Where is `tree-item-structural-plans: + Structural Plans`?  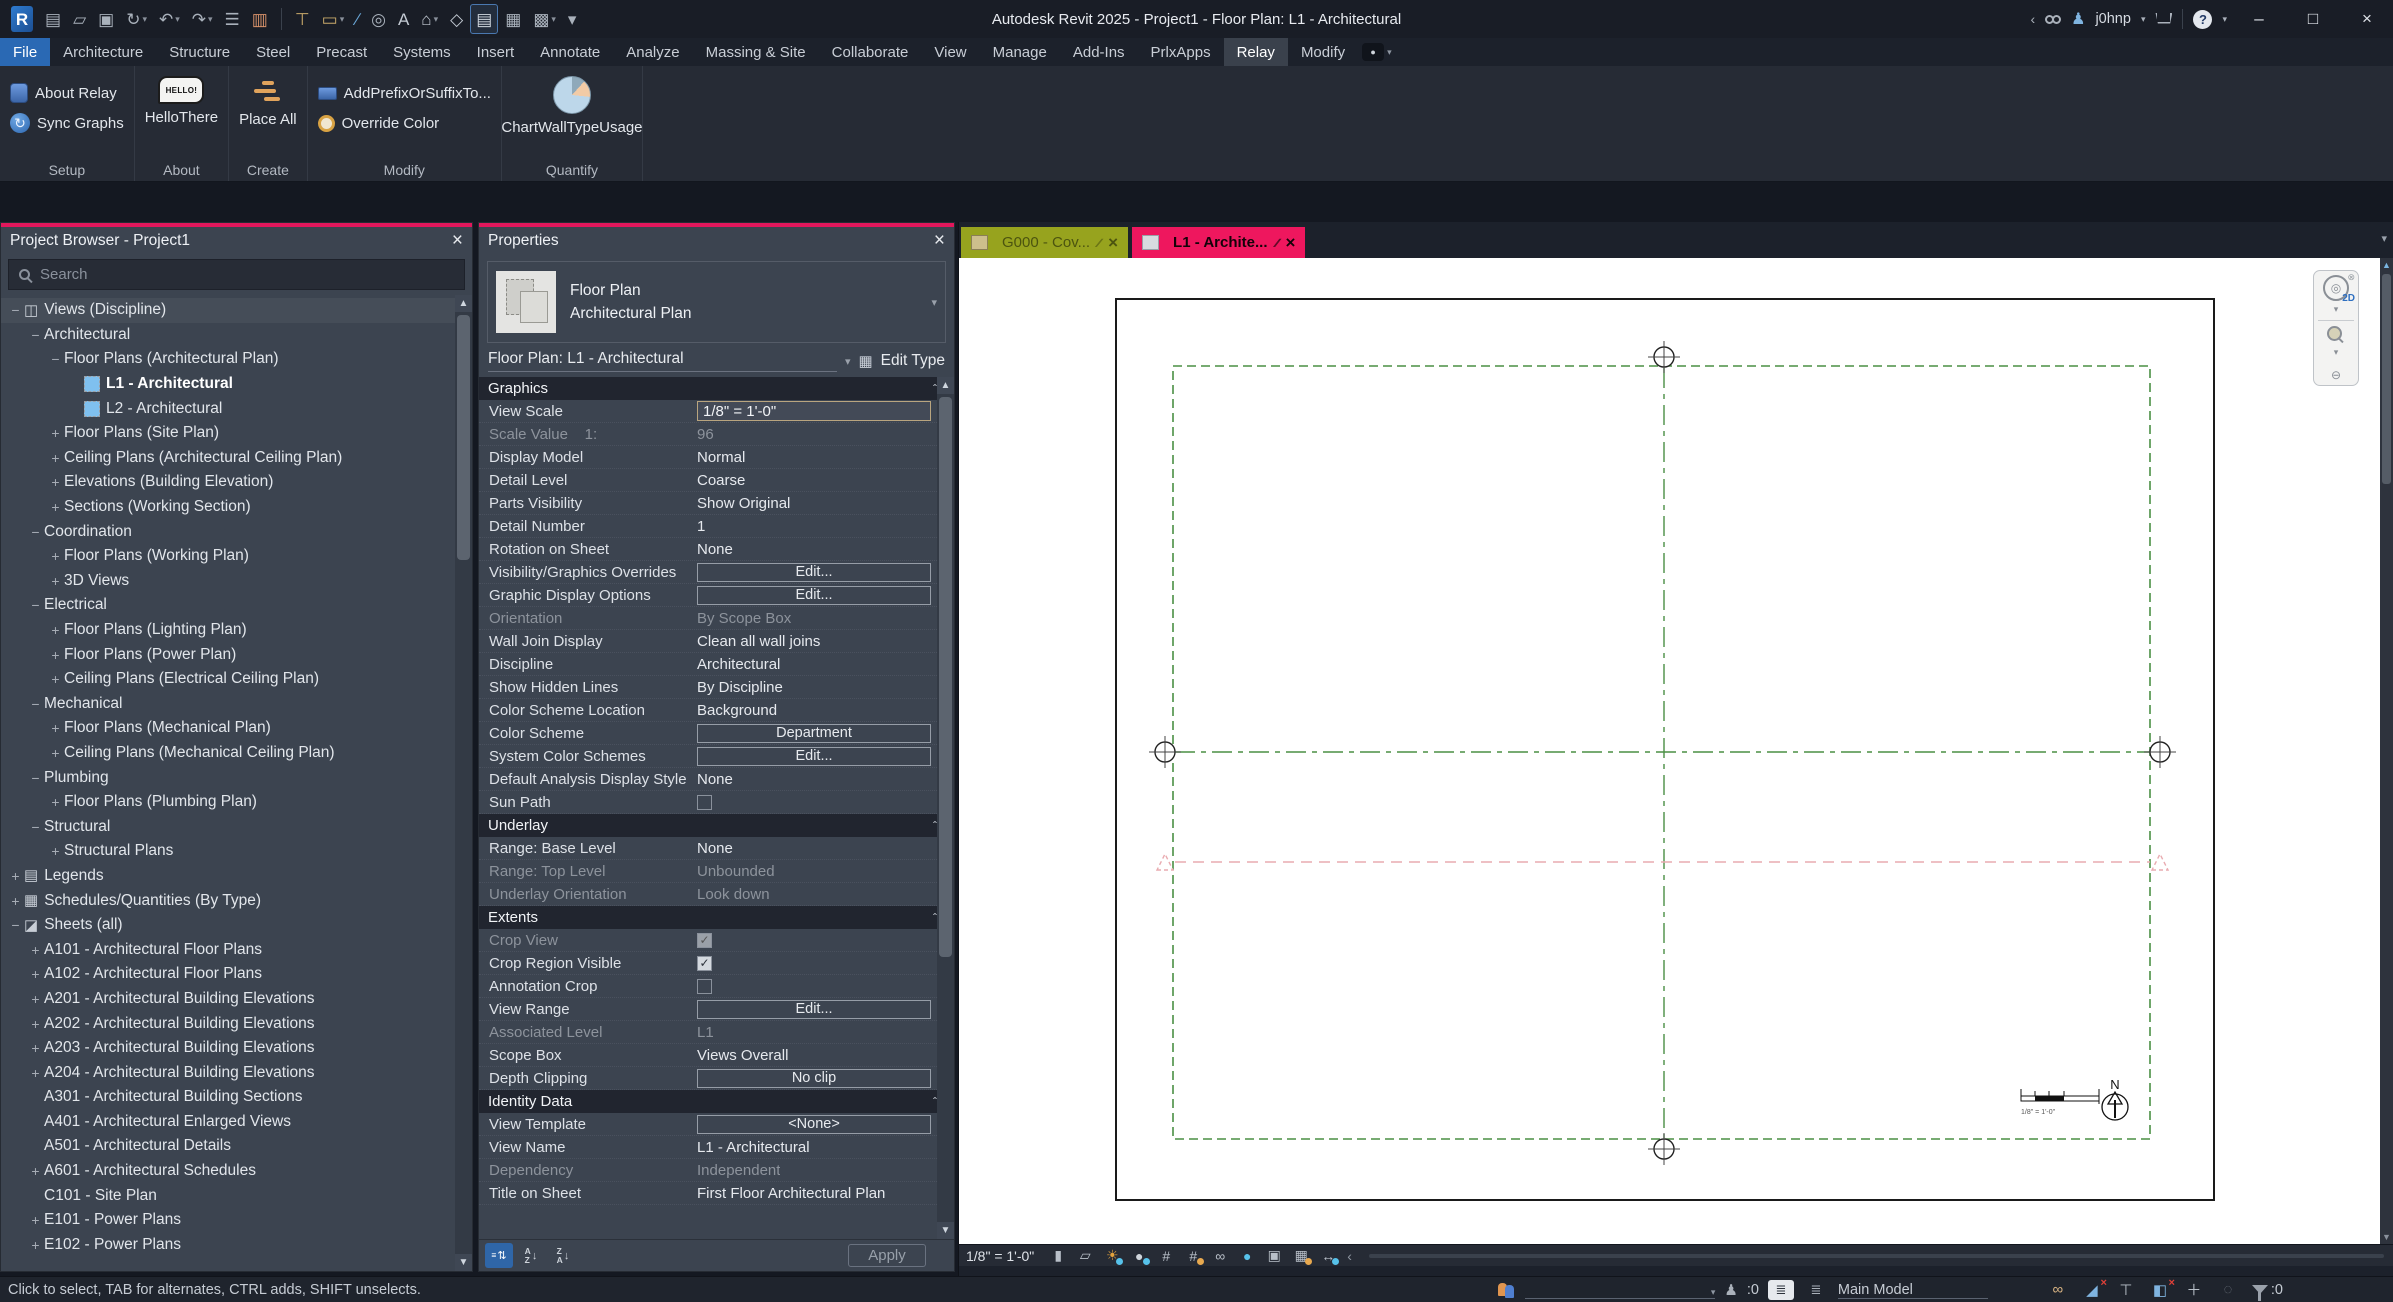 tree-item-structural-plans: + Structural Plans is located at coordinates (236, 851).